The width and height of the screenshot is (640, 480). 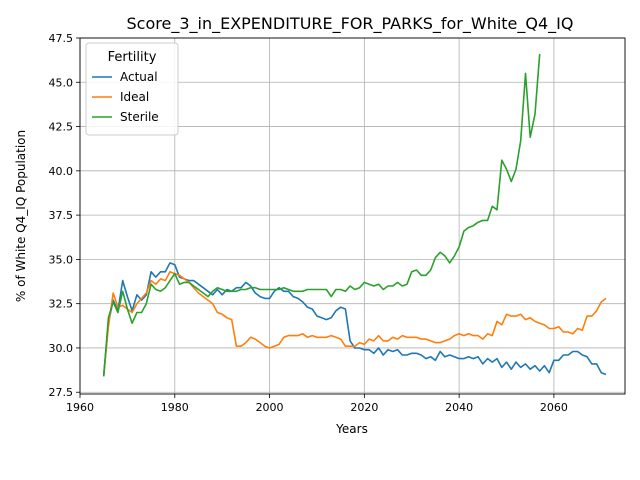 I want to click on legend-items: Actual Ideal Sterile, so click(x=125, y=97).